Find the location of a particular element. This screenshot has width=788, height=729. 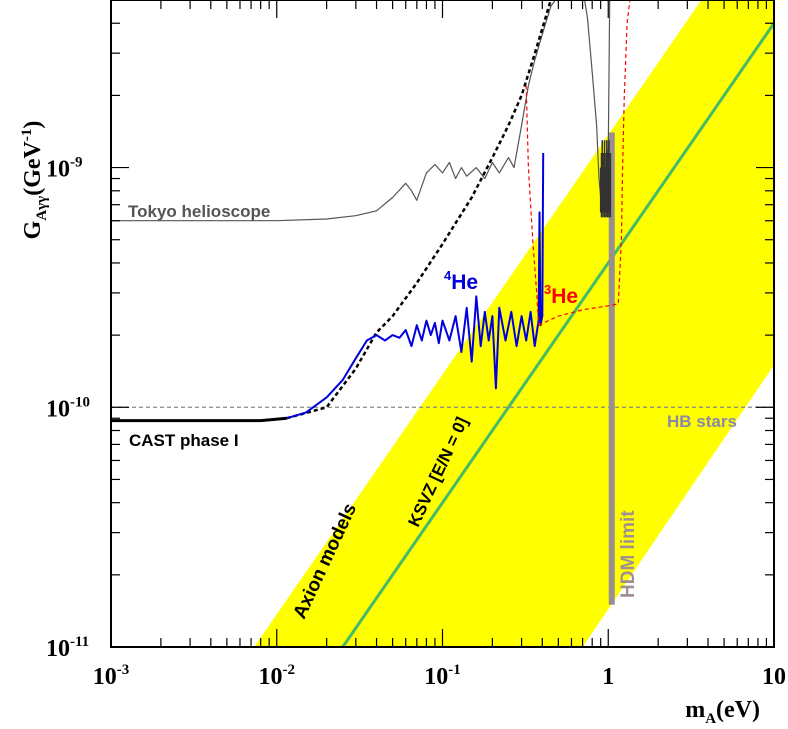

he4-superscript: 4 is located at coordinates (448, 275).